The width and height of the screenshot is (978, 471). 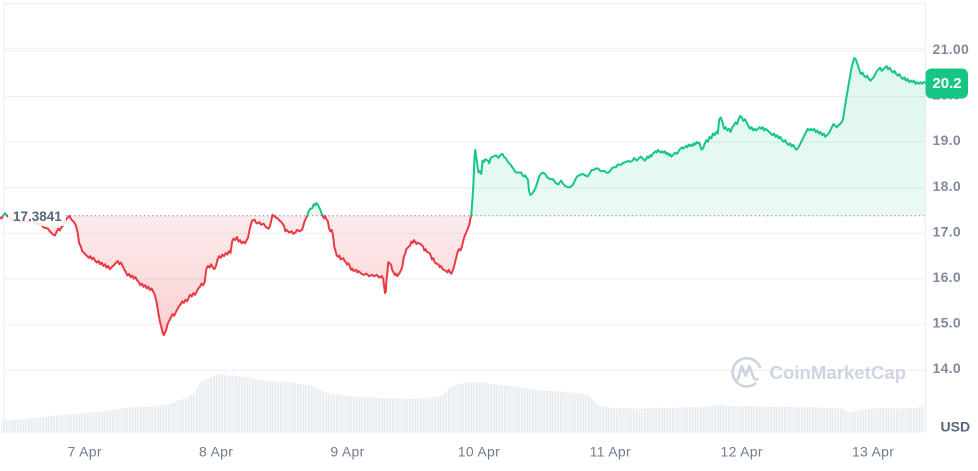 What do you see at coordinates (947, 140) in the screenshot?
I see `svg-text: 19.0` at bounding box center [947, 140].